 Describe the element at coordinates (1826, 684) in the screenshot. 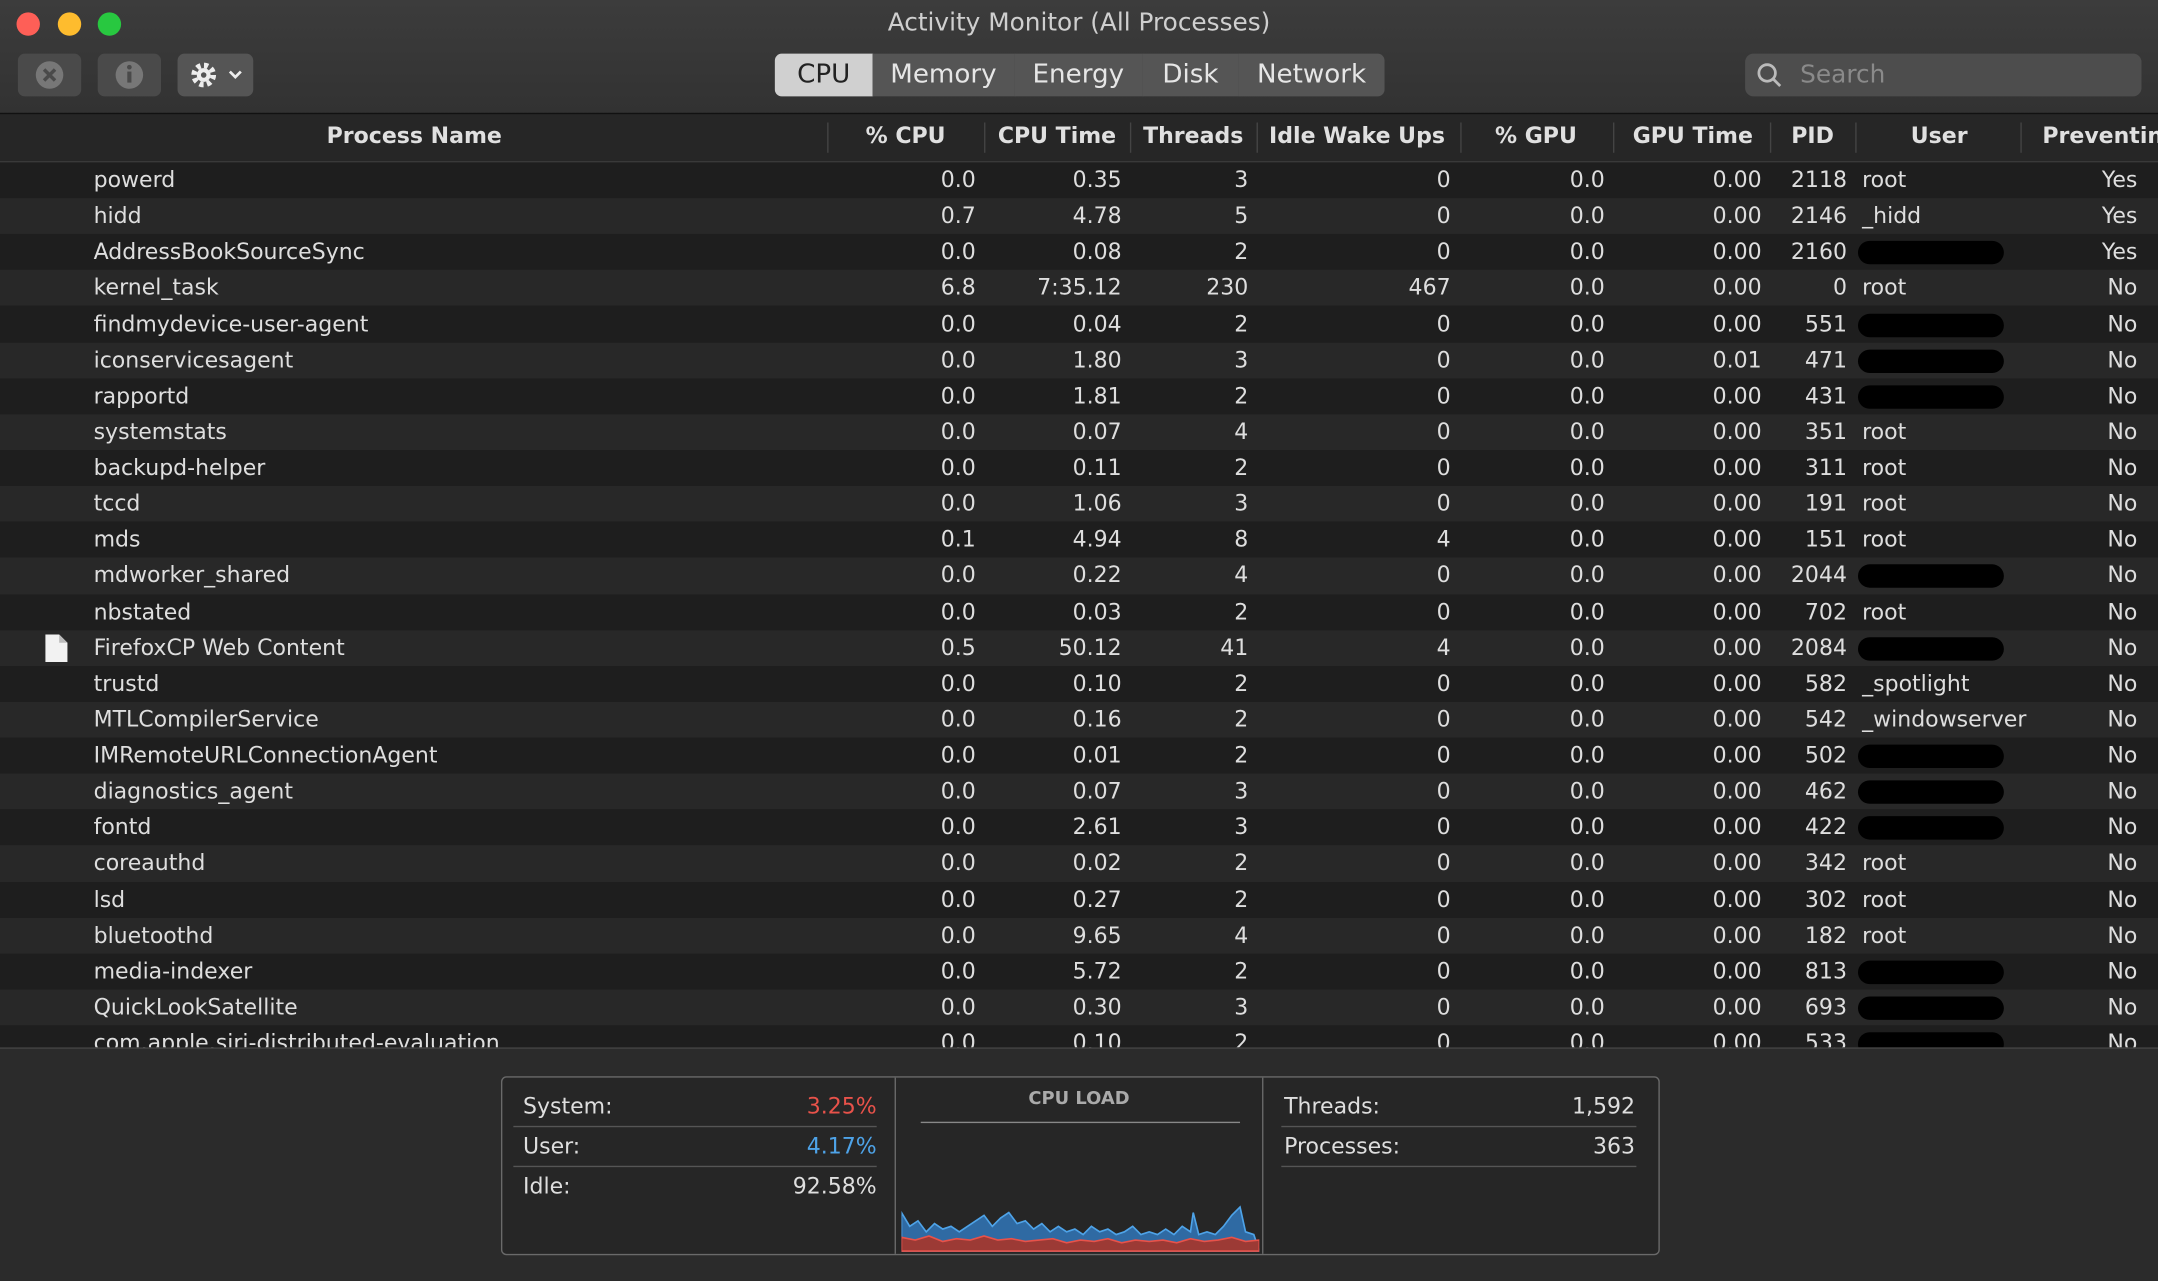

I see `table-cell: 582` at that location.